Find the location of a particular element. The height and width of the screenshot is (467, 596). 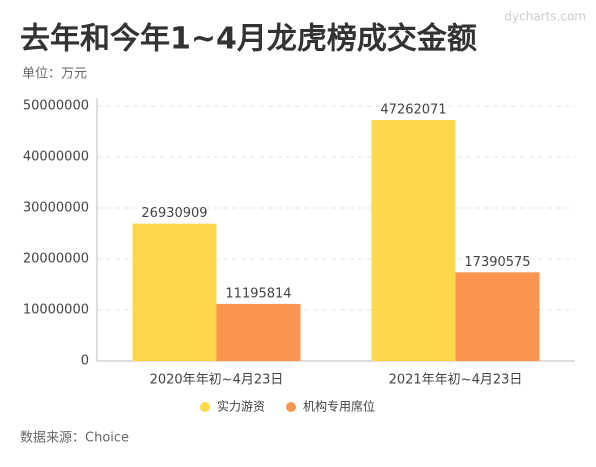

value-label: 47262071 is located at coordinates (413, 109).